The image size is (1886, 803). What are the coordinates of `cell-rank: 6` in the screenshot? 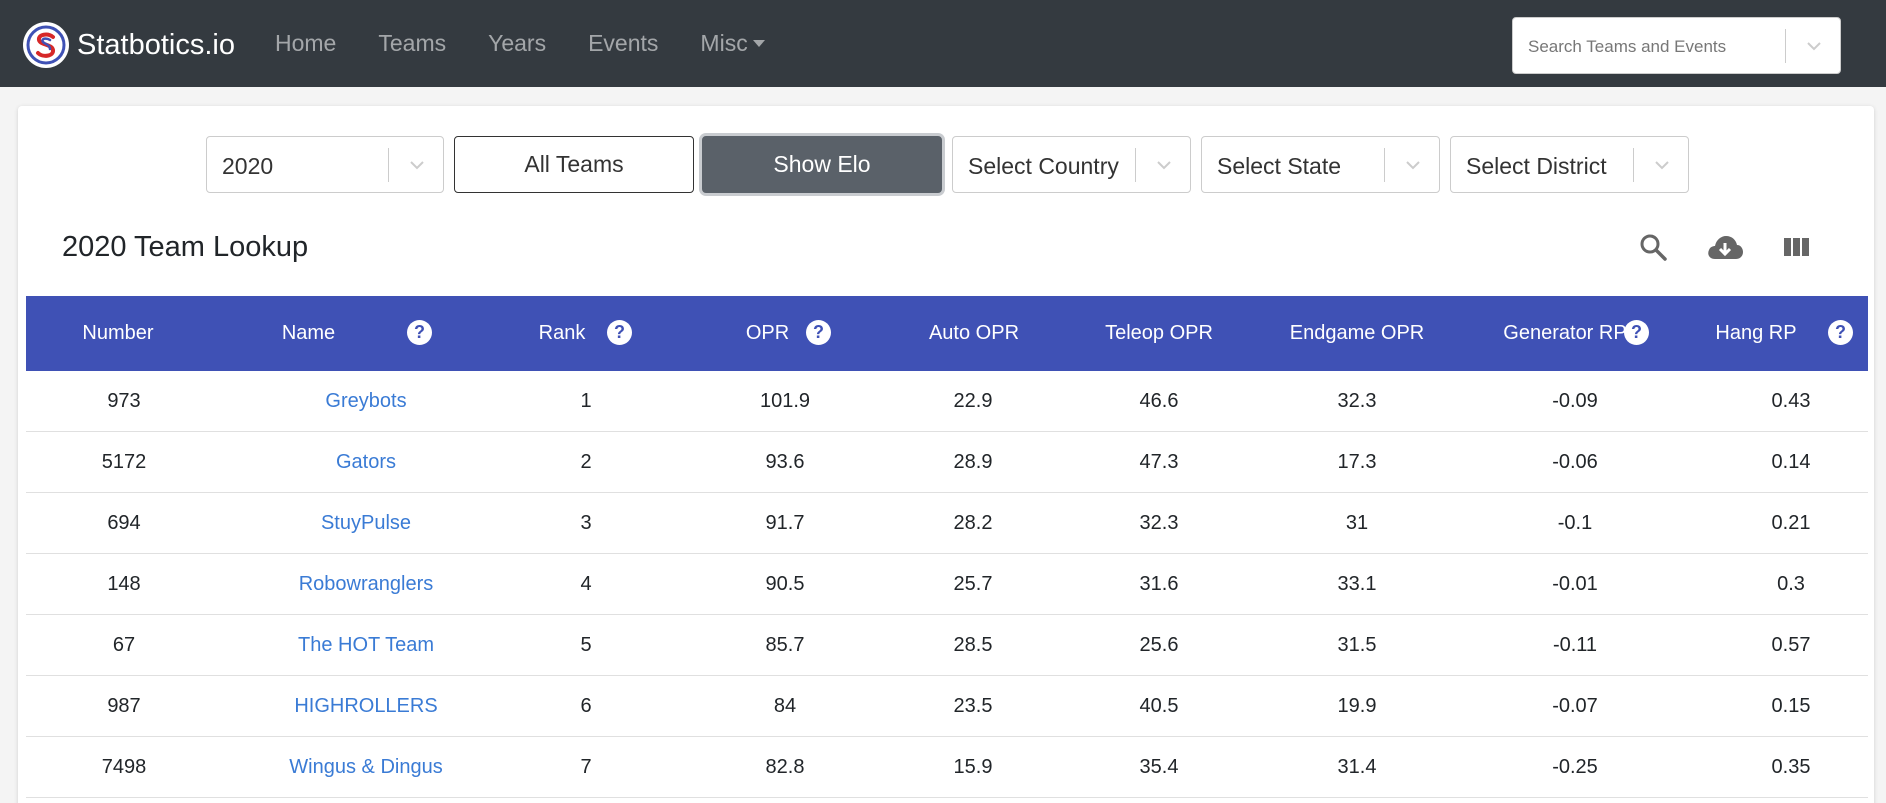 It's located at (586, 706).